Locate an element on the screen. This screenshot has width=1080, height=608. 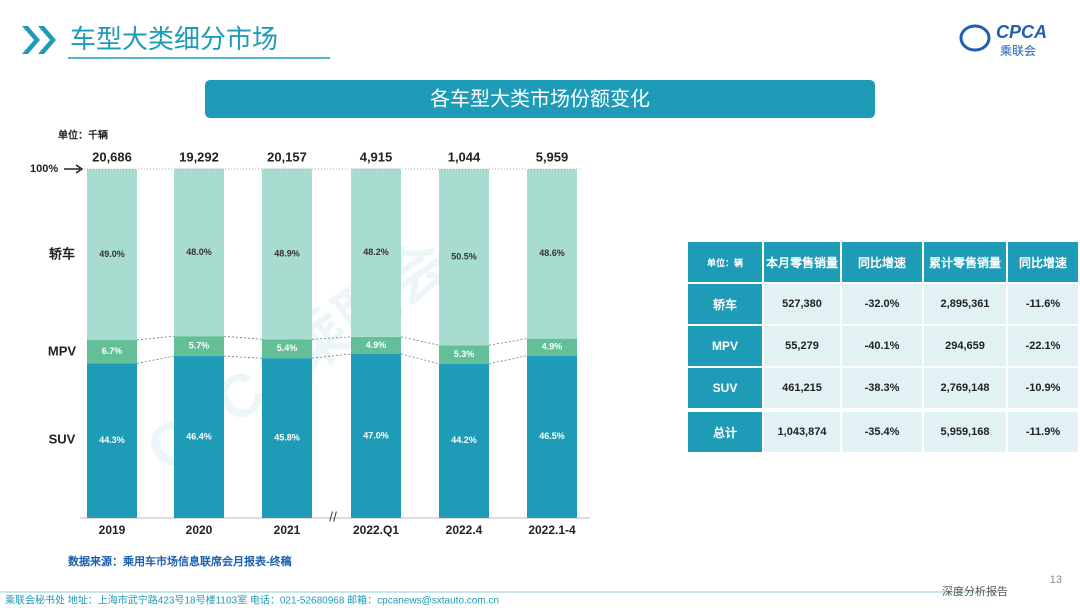
data-label: 44.2% is located at coordinates (464, 440).